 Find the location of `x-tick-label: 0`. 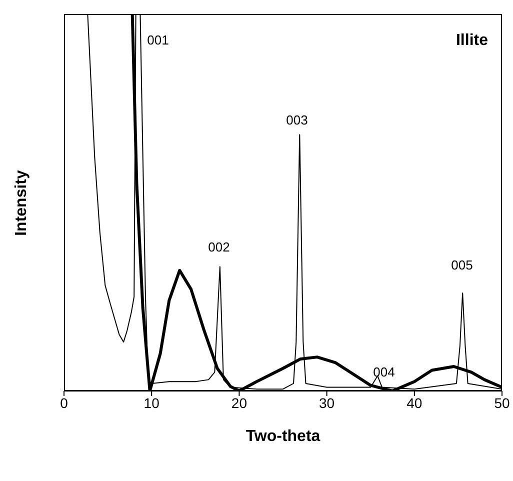

x-tick-label: 0 is located at coordinates (64, 402).